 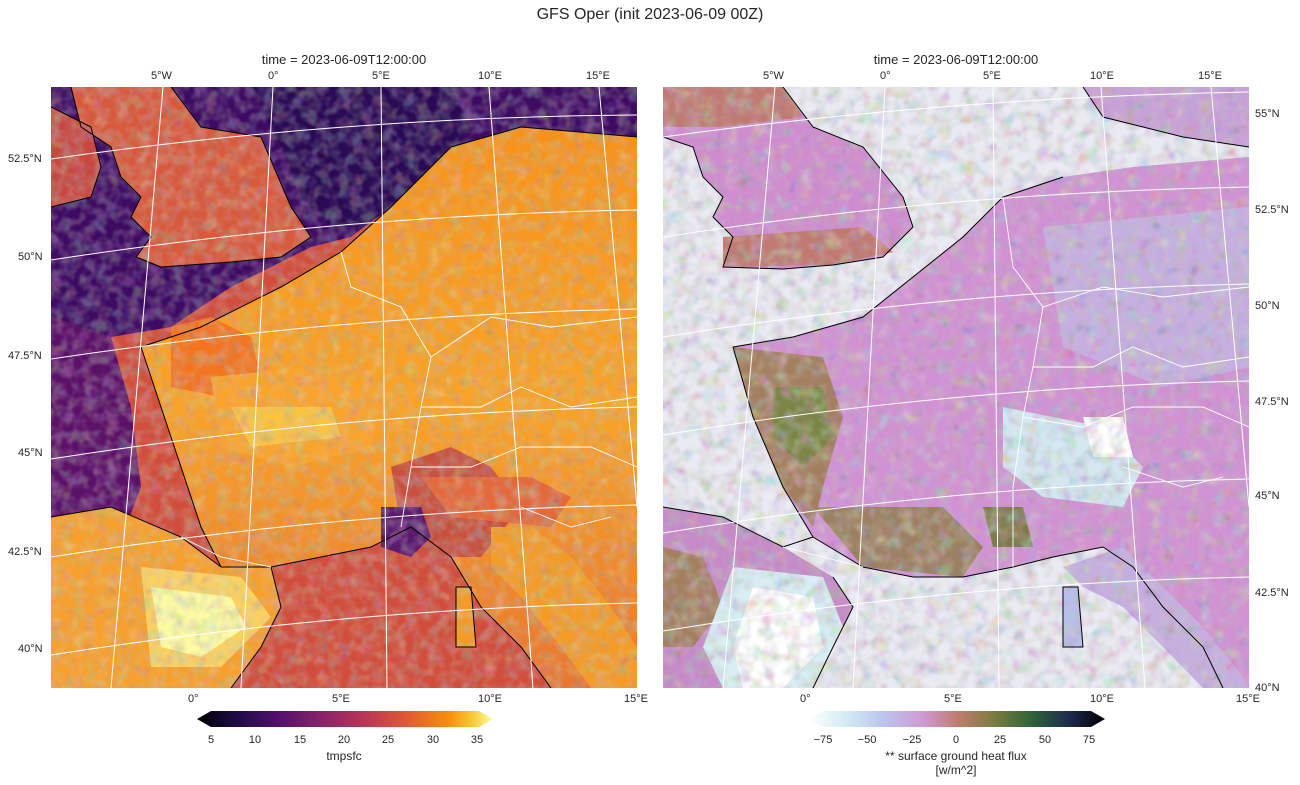 What do you see at coordinates (433, 740) in the screenshot?
I see `cbar-tick: 30` at bounding box center [433, 740].